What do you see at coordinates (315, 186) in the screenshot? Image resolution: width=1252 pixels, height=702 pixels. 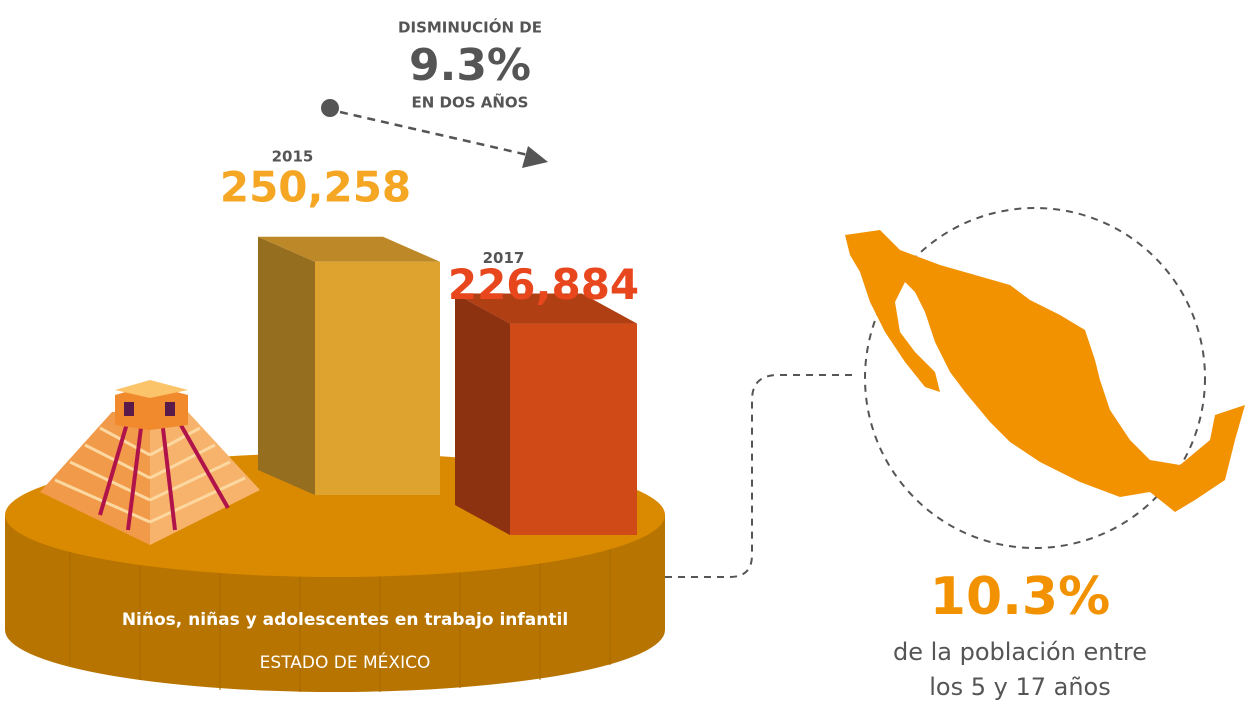 I see `bar-value-label: 250,258` at bounding box center [315, 186].